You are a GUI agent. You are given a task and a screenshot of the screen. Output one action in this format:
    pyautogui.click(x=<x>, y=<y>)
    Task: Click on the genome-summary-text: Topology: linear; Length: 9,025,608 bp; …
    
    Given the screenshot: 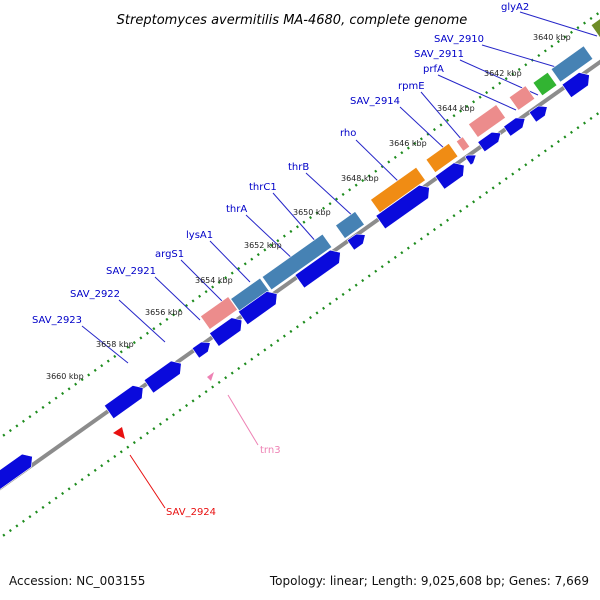 What is the action you would take?
    pyautogui.click(x=429, y=581)
    